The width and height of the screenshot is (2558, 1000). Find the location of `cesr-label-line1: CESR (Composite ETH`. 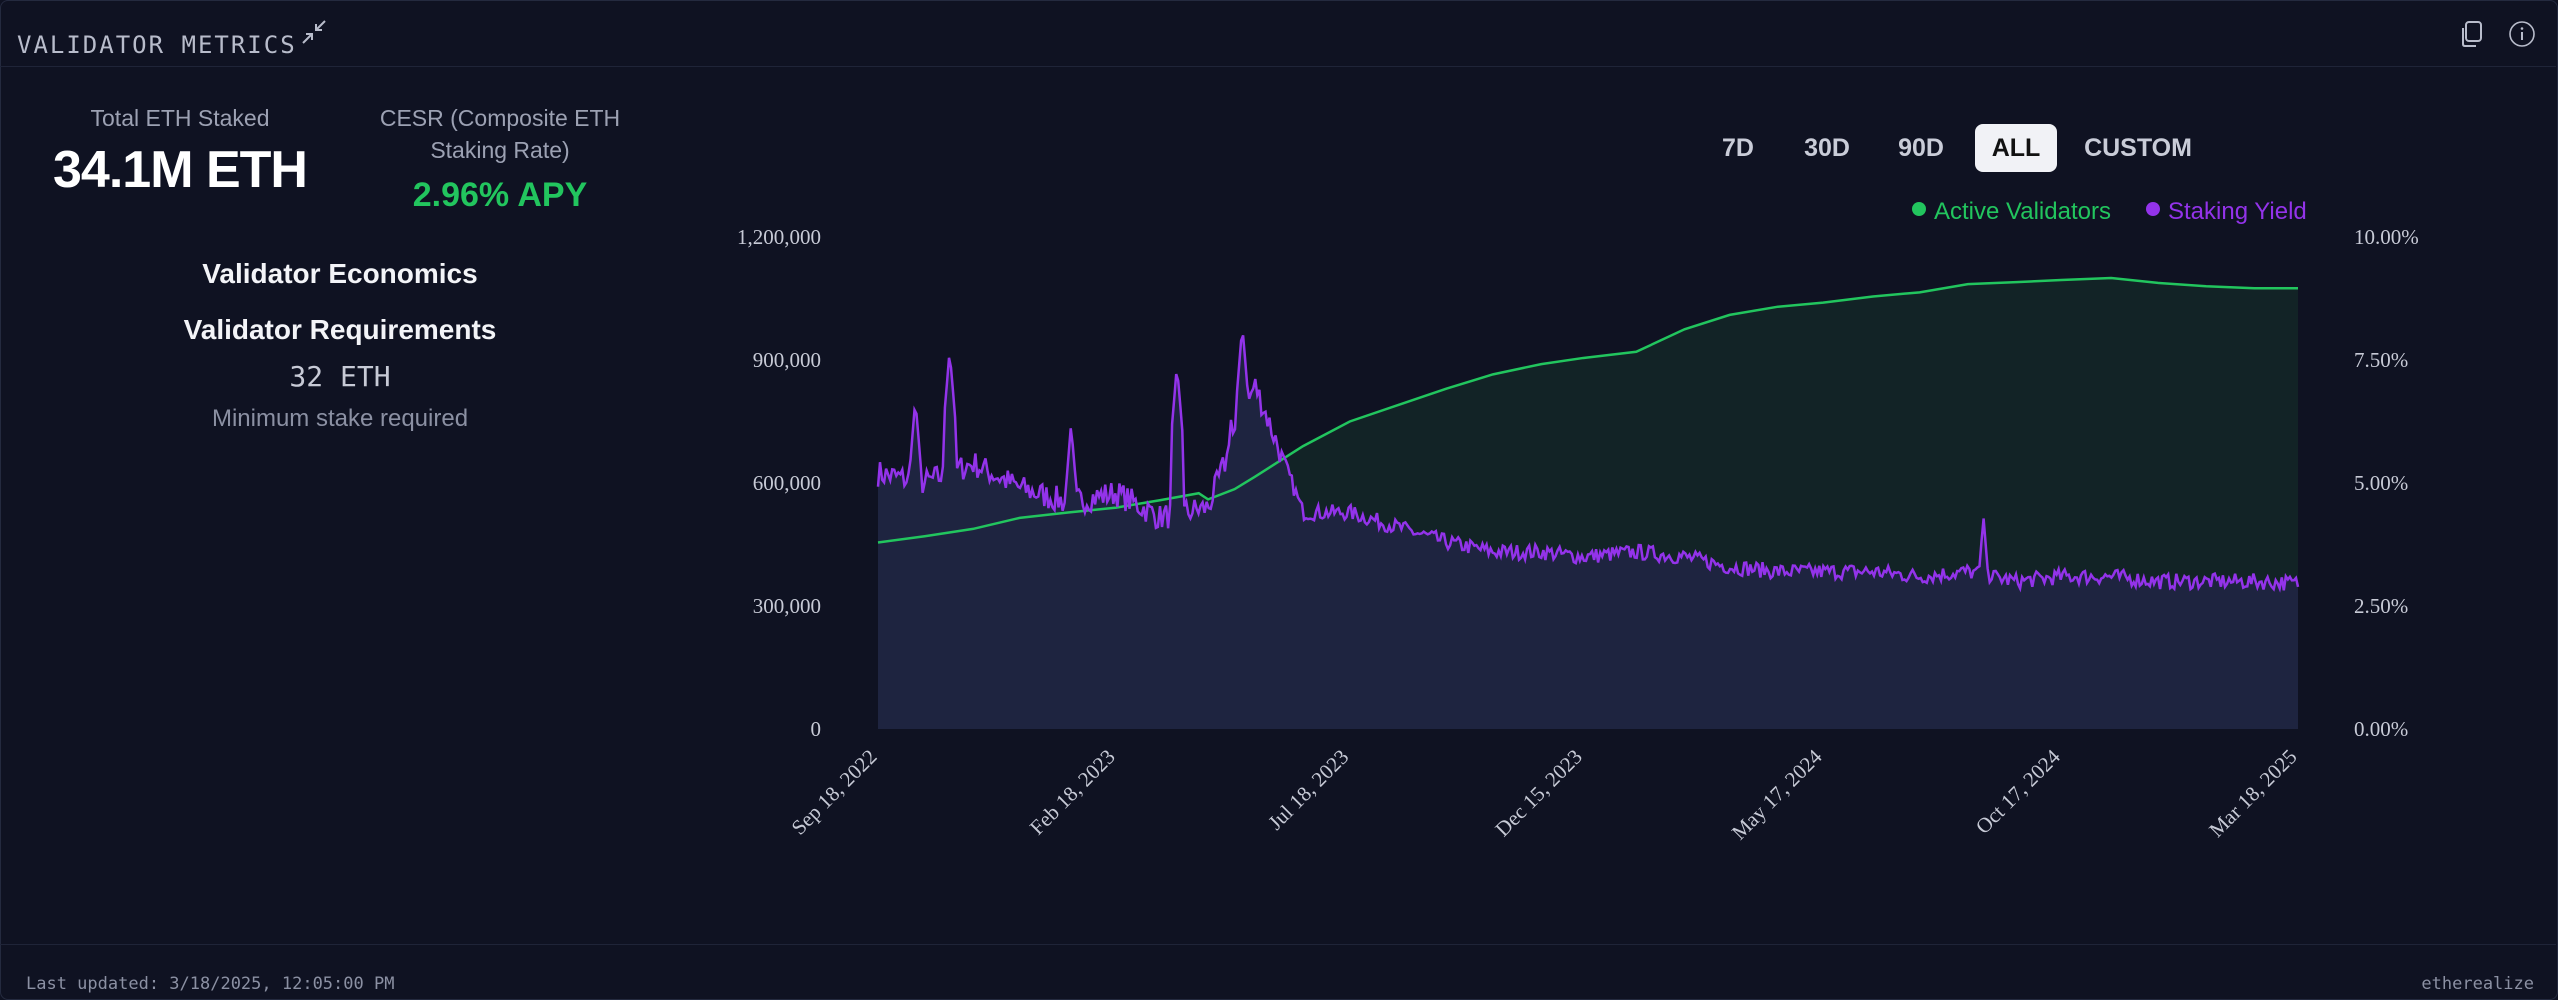

cesr-label-line1: CESR (Composite ETH is located at coordinates (500, 118).